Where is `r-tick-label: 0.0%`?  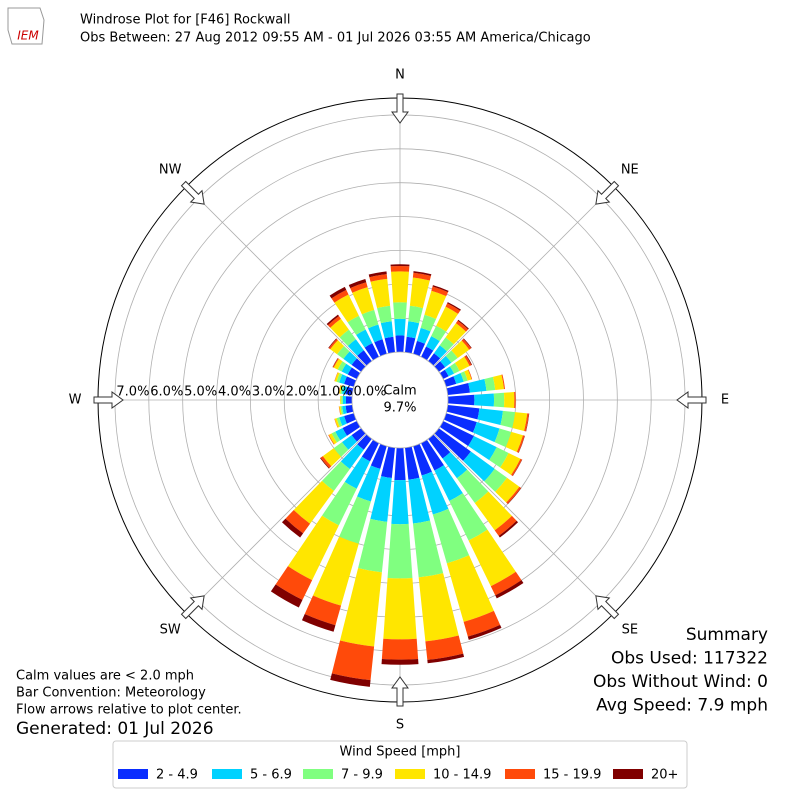 r-tick-label: 0.0% is located at coordinates (369, 392).